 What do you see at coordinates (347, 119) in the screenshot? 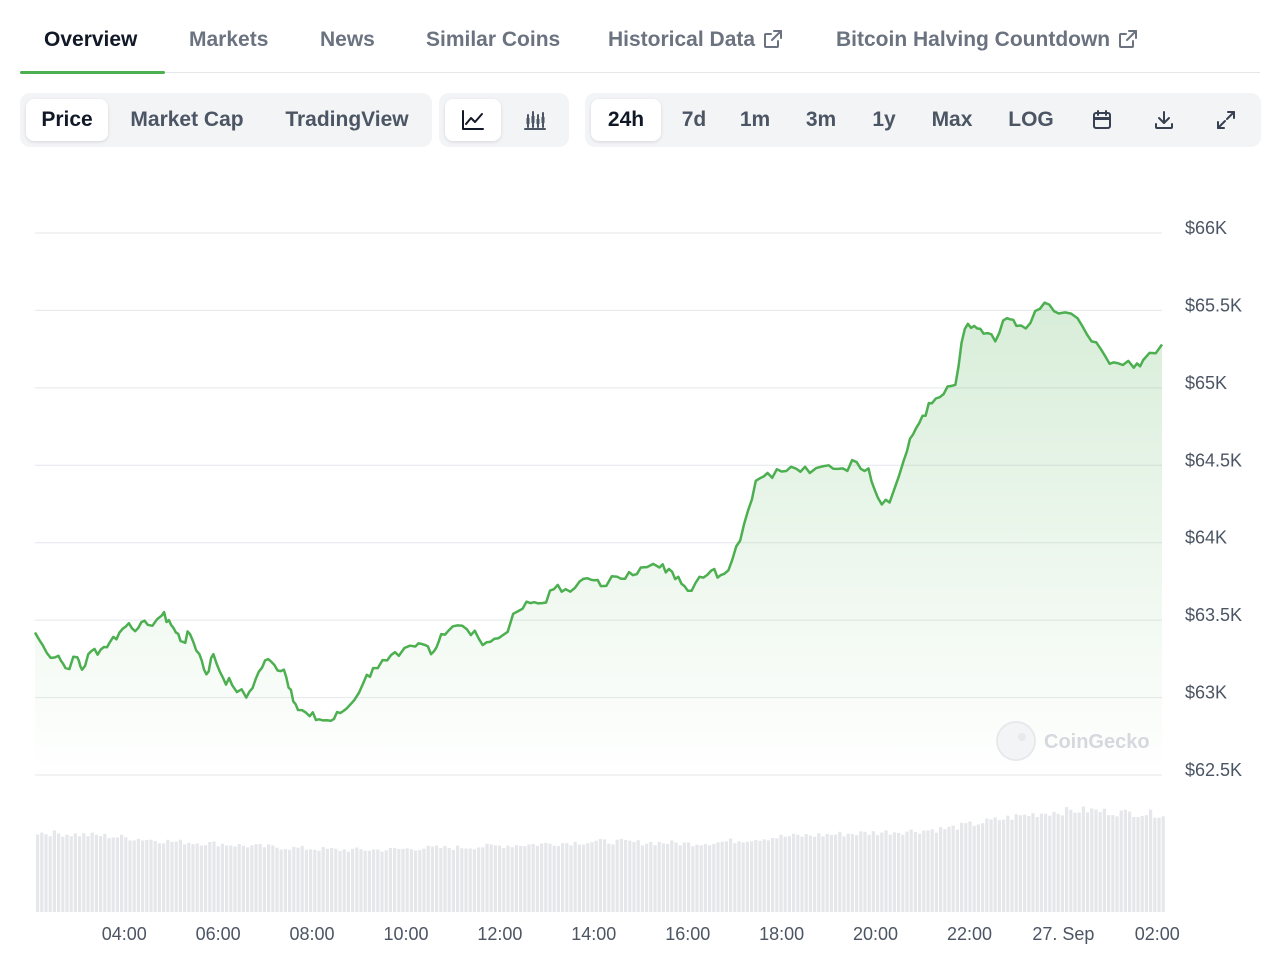
I see `tab-tradingview: TradingView` at bounding box center [347, 119].